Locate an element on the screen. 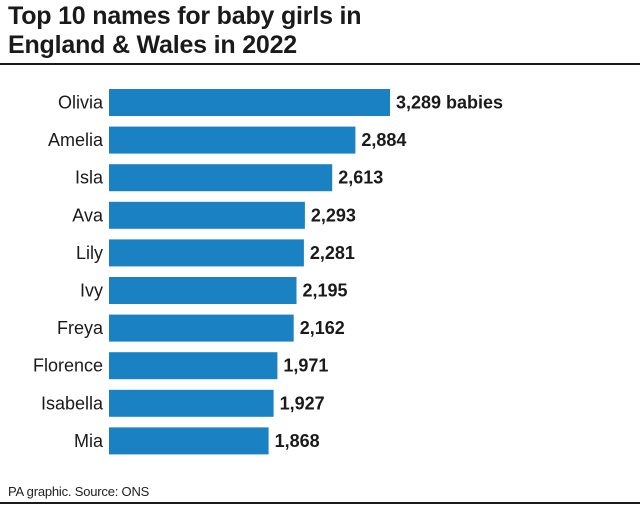  category-label-amelia: Amelia is located at coordinates (76, 140).